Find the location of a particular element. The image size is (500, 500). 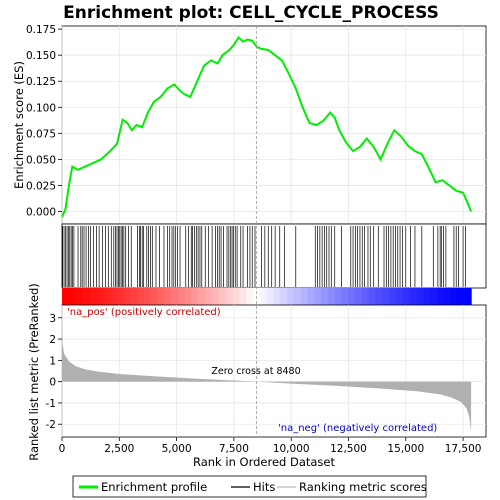

positive-correlation-label: 'na_pos' (positively correlated) is located at coordinates (144, 312).